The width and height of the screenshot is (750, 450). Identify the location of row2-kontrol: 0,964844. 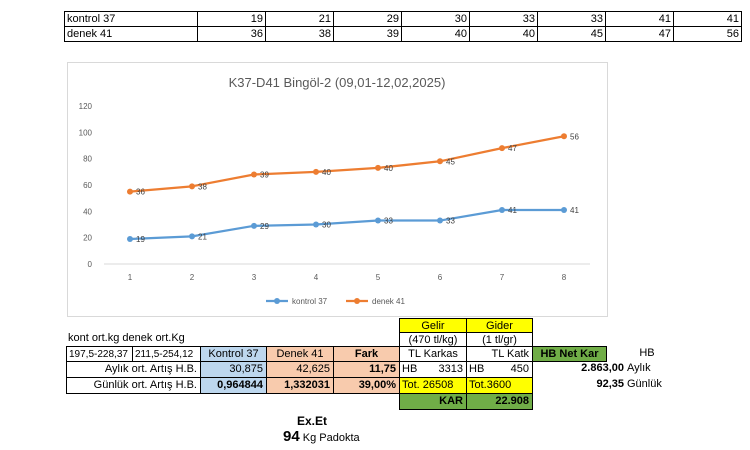
(233, 385).